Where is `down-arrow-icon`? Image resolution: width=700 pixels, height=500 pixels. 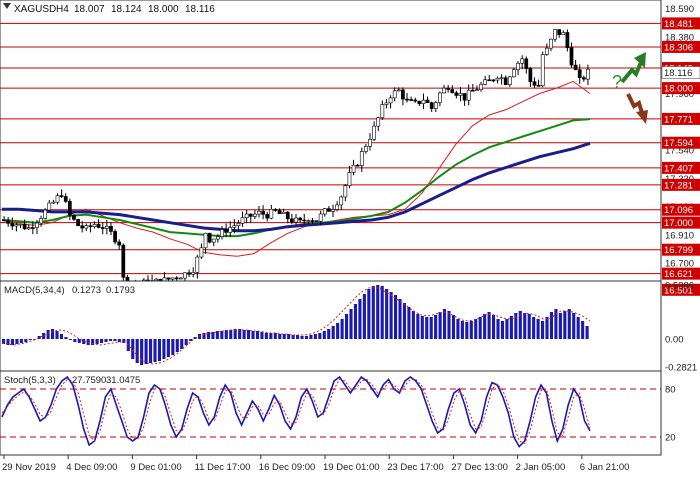 down-arrow-icon is located at coordinates (637, 108).